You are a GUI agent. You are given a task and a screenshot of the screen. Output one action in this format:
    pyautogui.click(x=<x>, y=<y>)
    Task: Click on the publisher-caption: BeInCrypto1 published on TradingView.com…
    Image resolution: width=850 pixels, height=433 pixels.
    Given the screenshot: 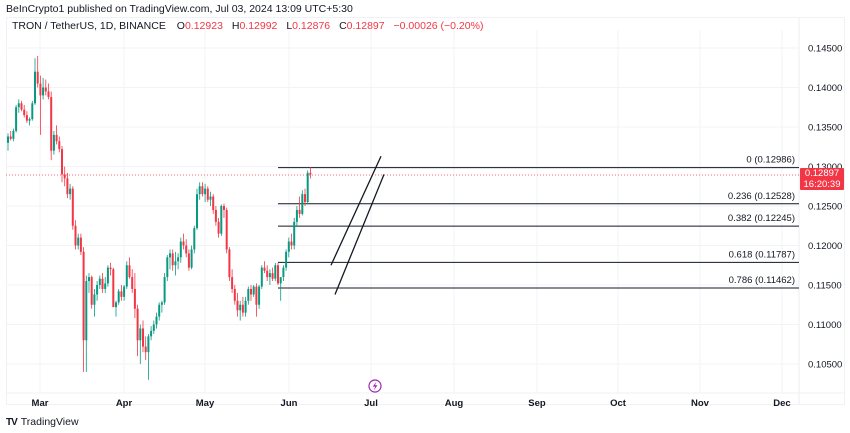 What is the action you would take?
    pyautogui.click(x=179, y=9)
    